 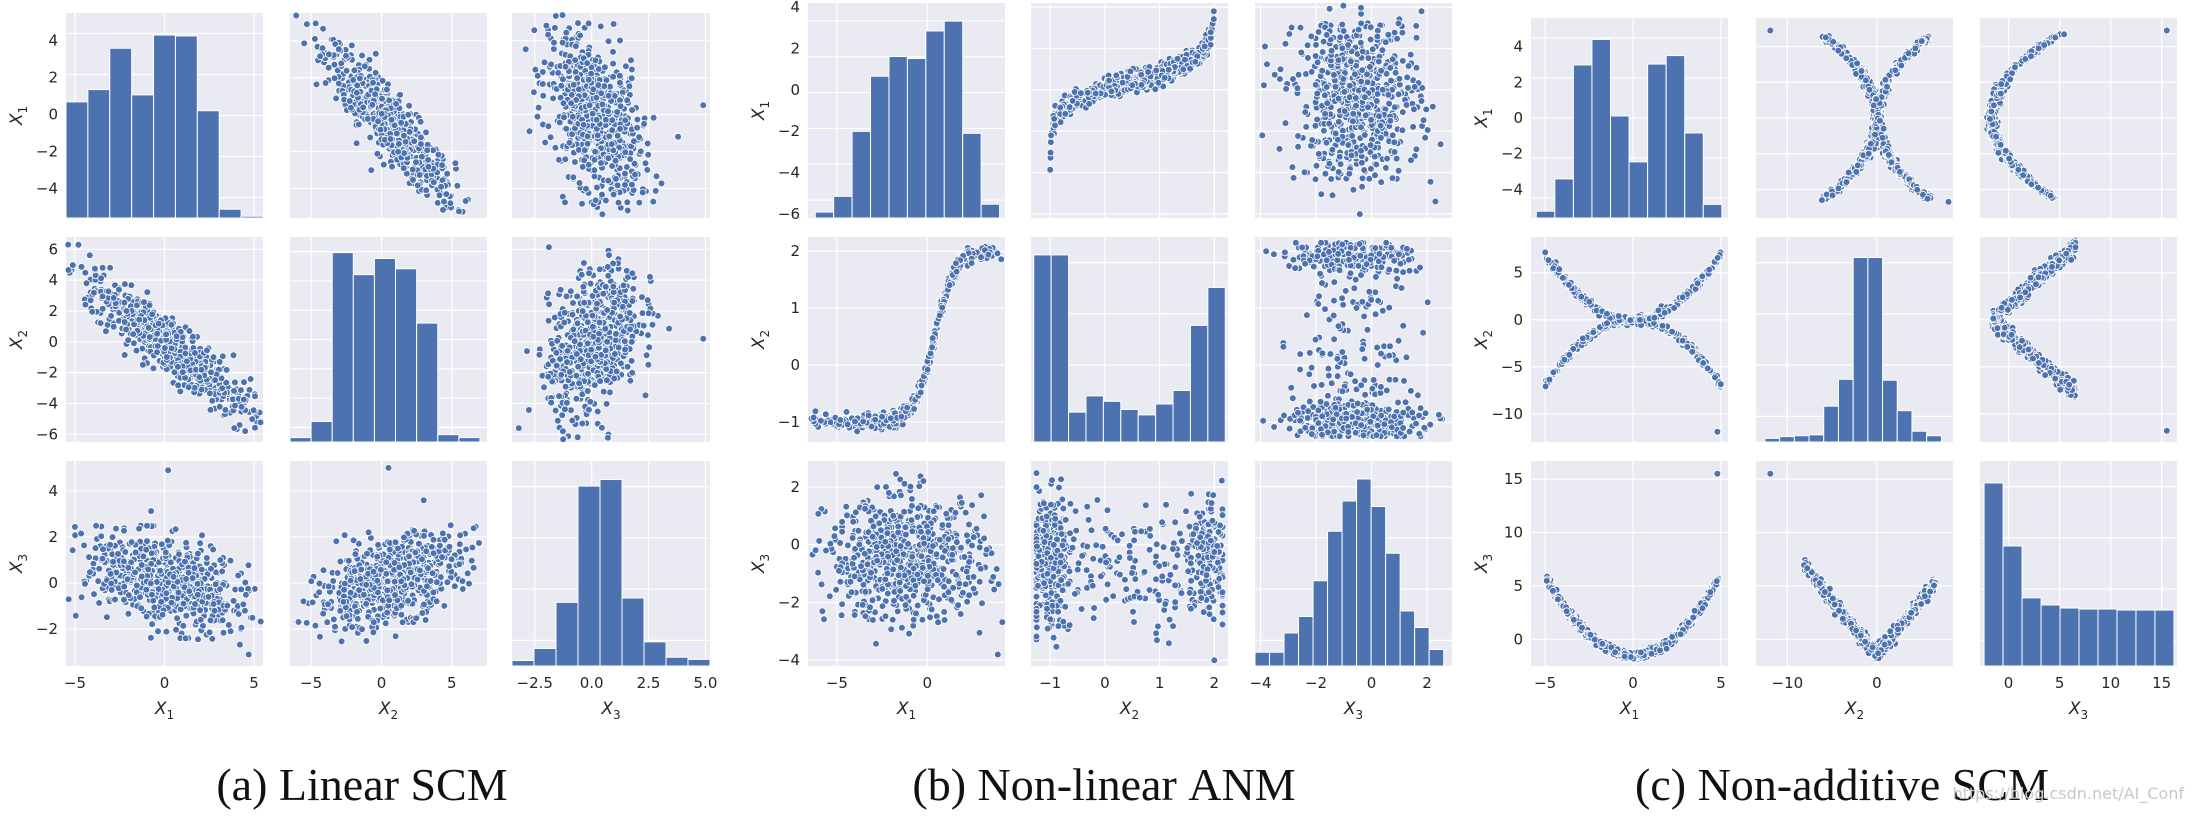 What do you see at coordinates (614, 591) in the screenshot?
I see `panel-1-r3-c3: −2.5 0.0 2.5 5.0X3` at bounding box center [614, 591].